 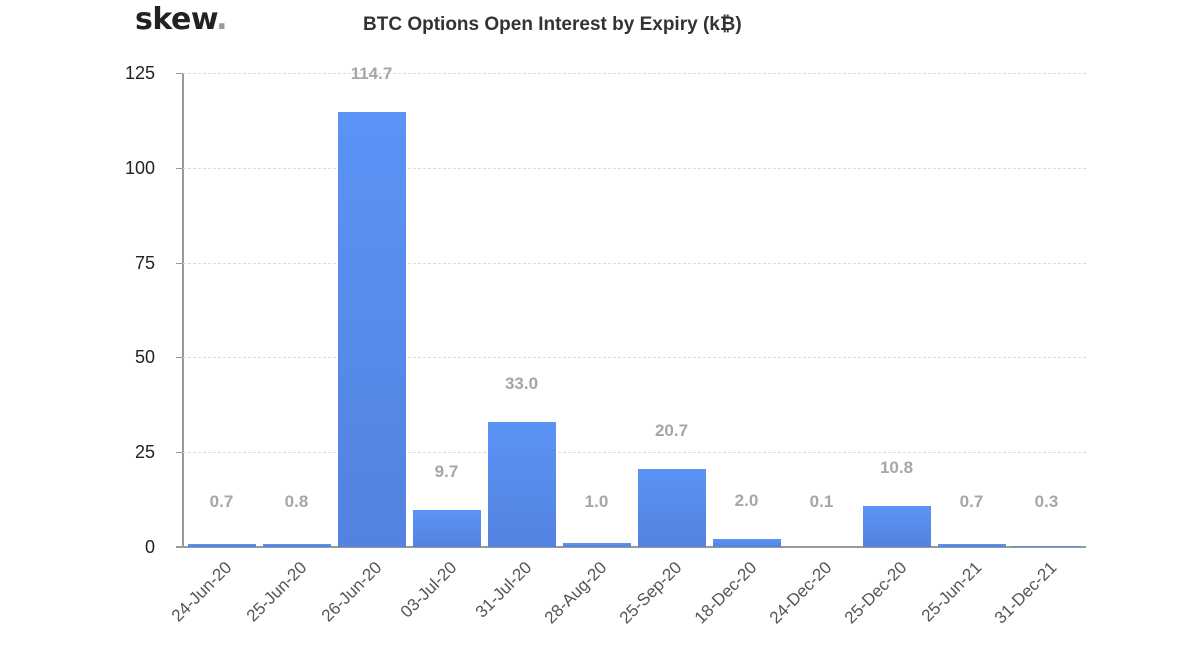 I want to click on y-axis-line, so click(x=183, y=310).